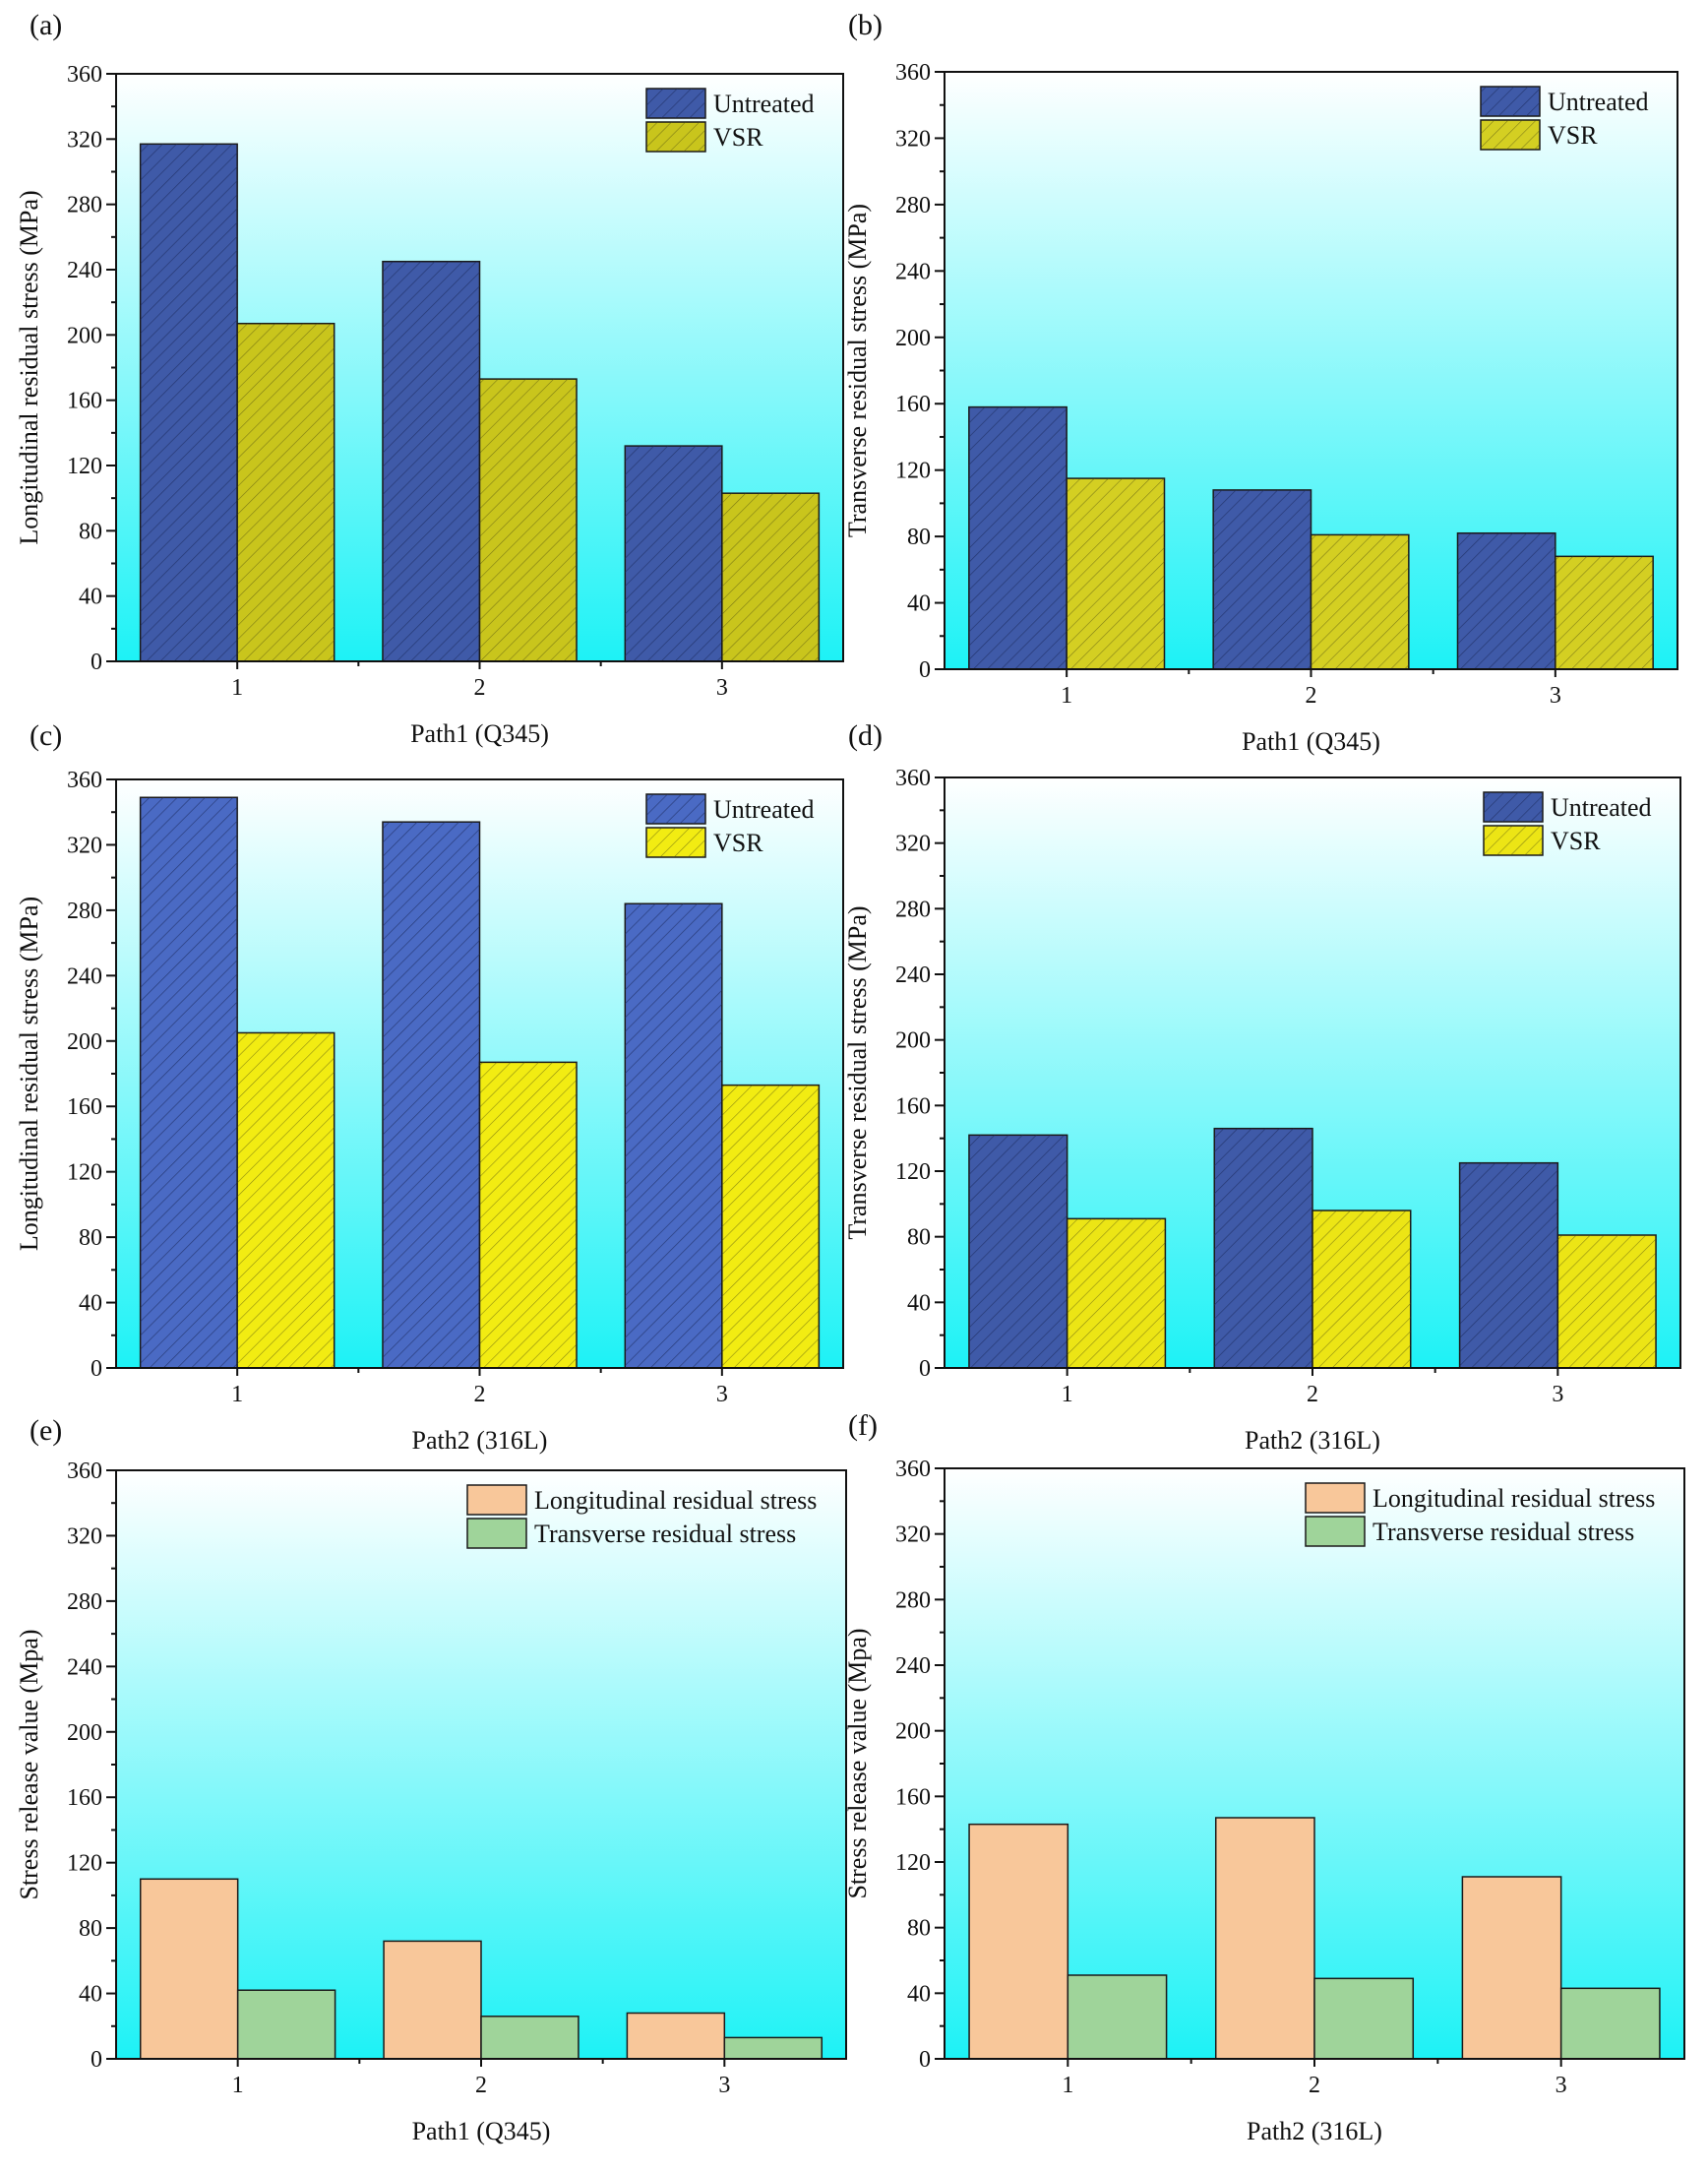  Describe the element at coordinates (46, 1430) in the screenshot. I see `panel-label: (e)` at that location.